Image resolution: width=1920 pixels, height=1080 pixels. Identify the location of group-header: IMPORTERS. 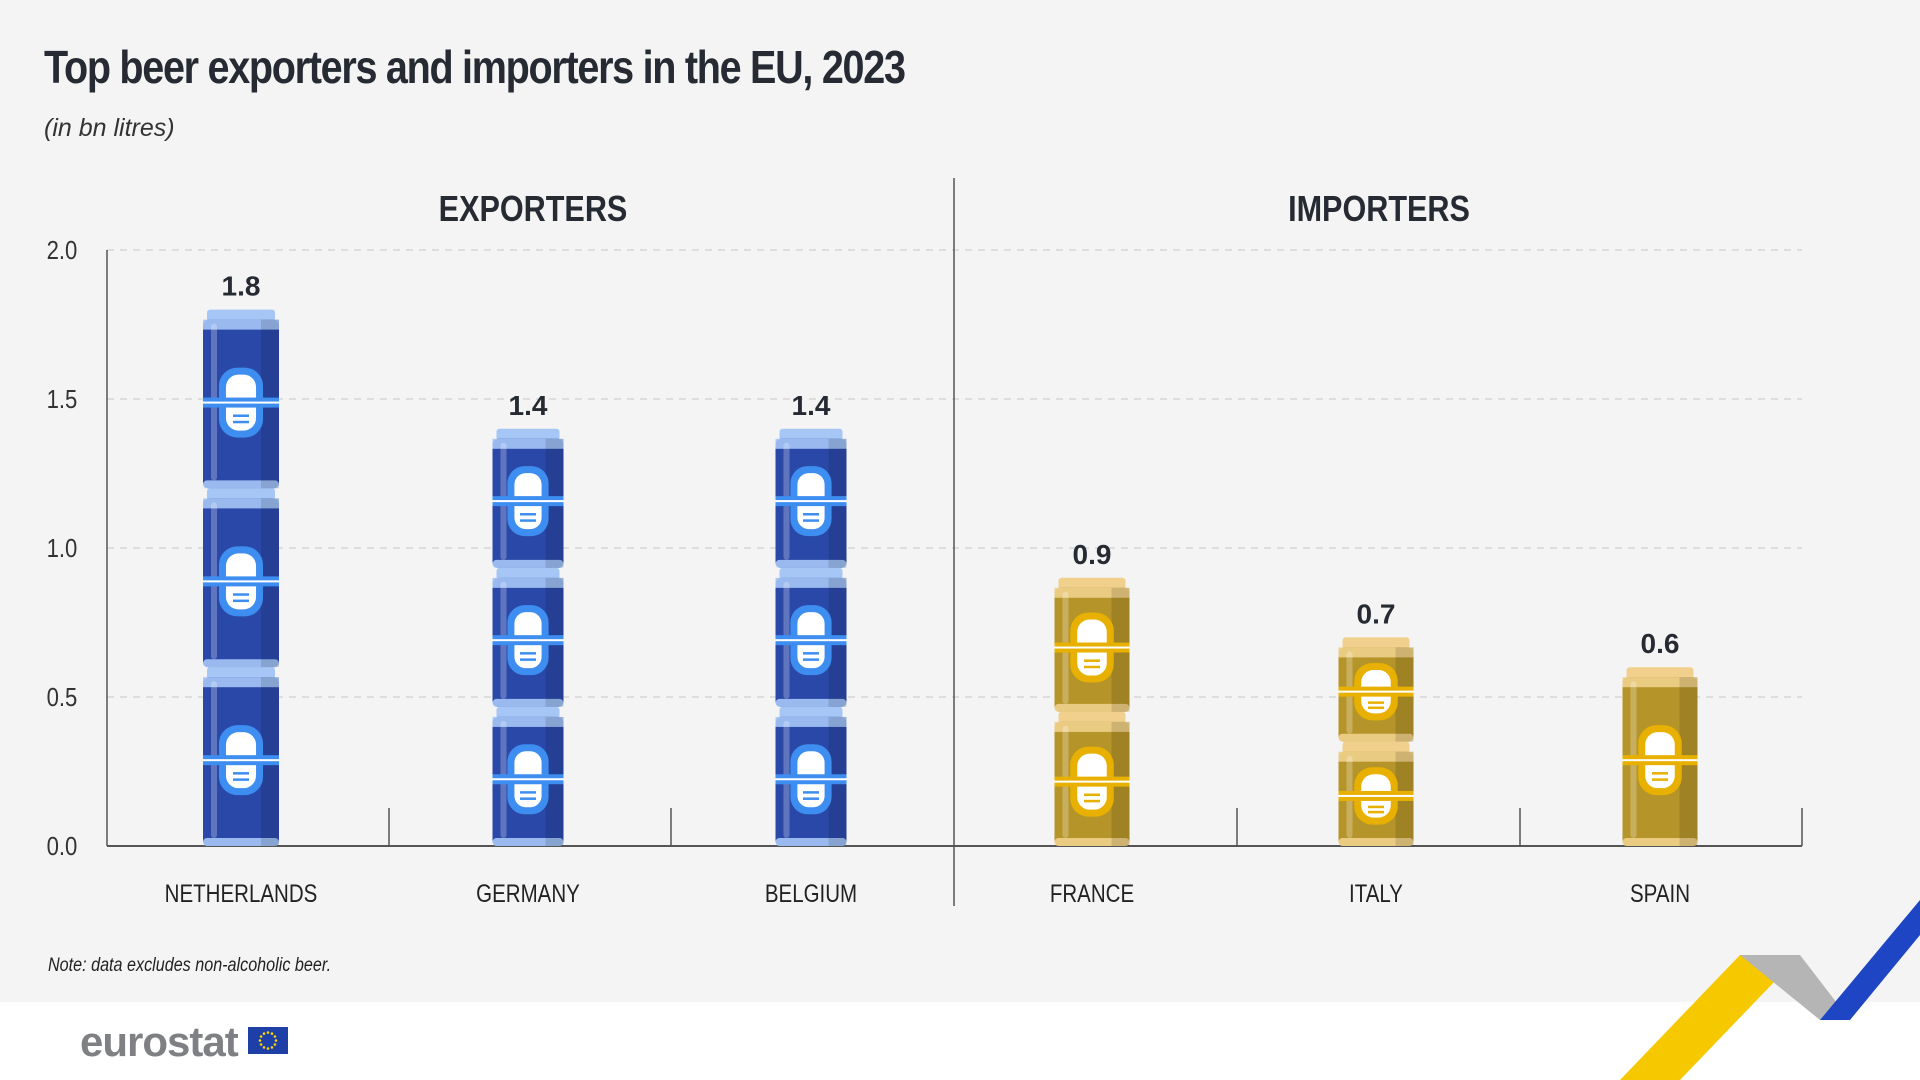
(1379, 210).